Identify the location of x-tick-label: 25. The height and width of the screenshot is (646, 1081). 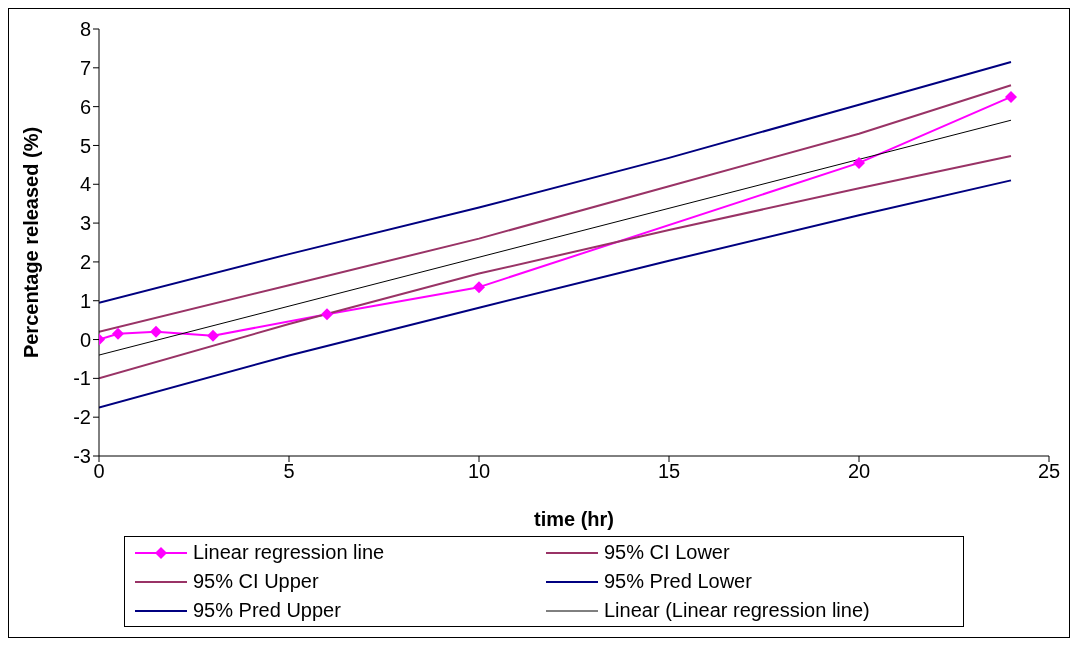
(1049, 471).